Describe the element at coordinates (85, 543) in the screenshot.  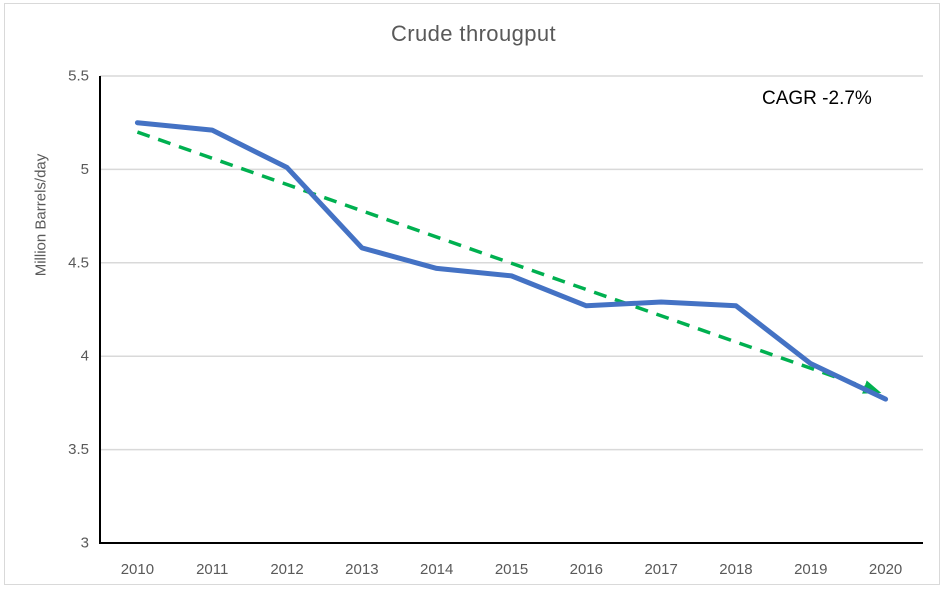
I see `y-tick-label: 3` at that location.